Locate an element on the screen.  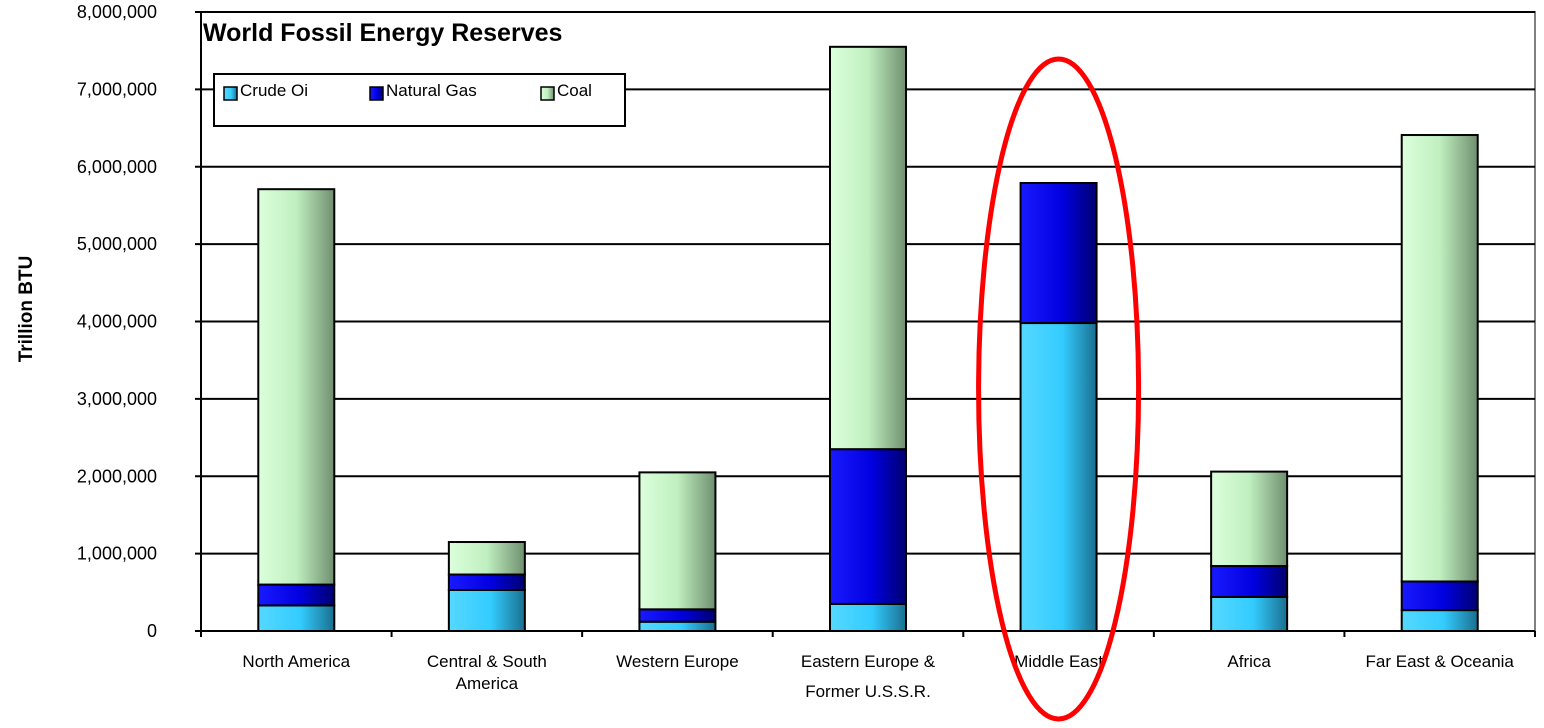
x-category-label: Central & South is located at coordinates (487, 661).